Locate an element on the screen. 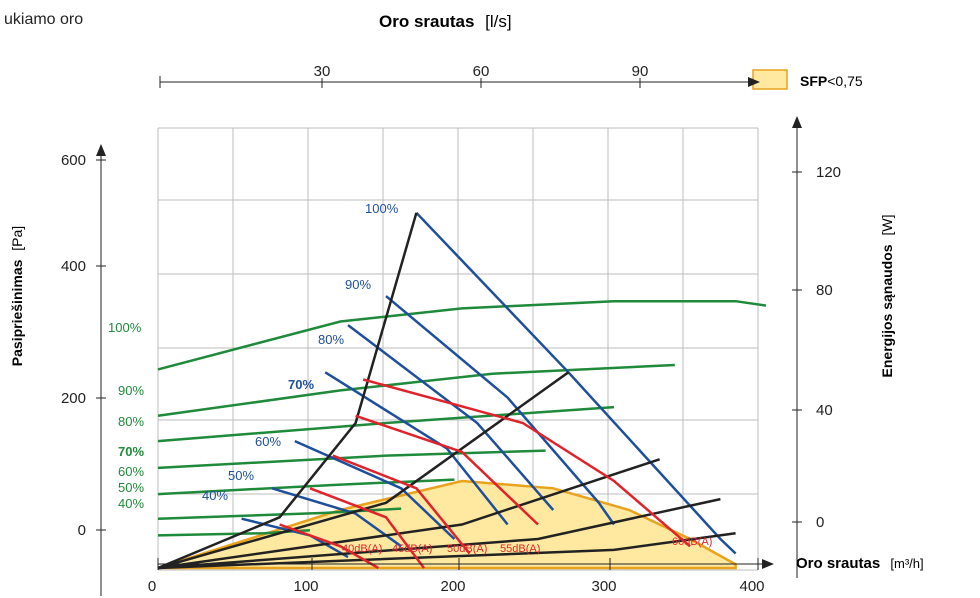 The width and height of the screenshot is (980, 598). power-label: 40% is located at coordinates (131, 503).